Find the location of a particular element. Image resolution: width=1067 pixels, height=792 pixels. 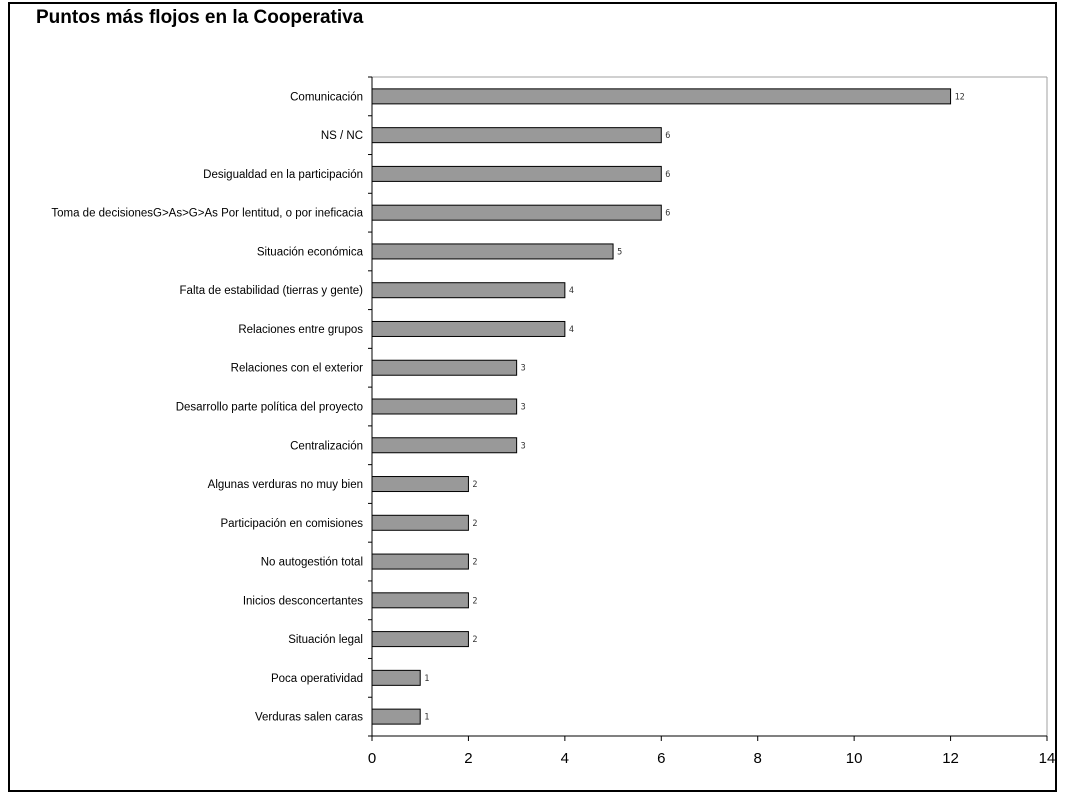

category-label: Inicios desconcertantes is located at coordinates (303, 601).